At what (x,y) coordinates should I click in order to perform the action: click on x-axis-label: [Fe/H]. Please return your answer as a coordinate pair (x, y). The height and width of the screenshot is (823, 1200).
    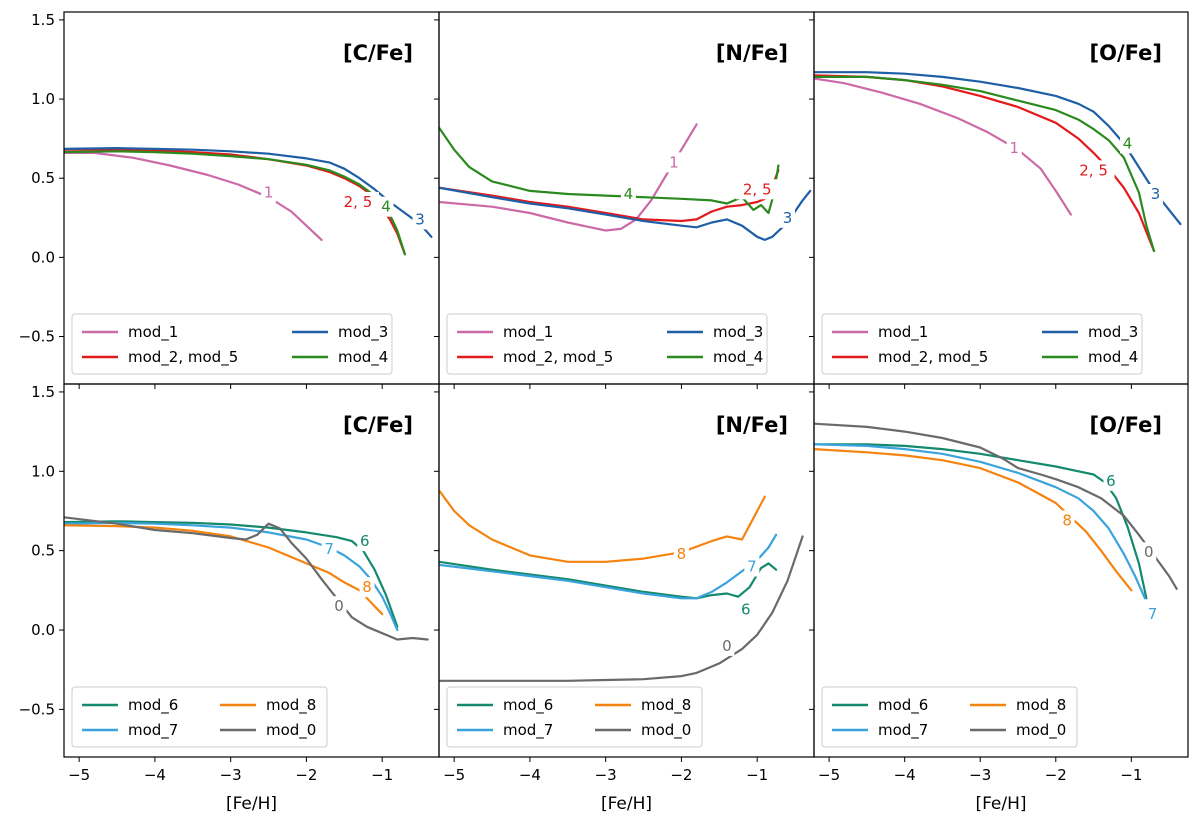
    Looking at the image, I should click on (626, 804).